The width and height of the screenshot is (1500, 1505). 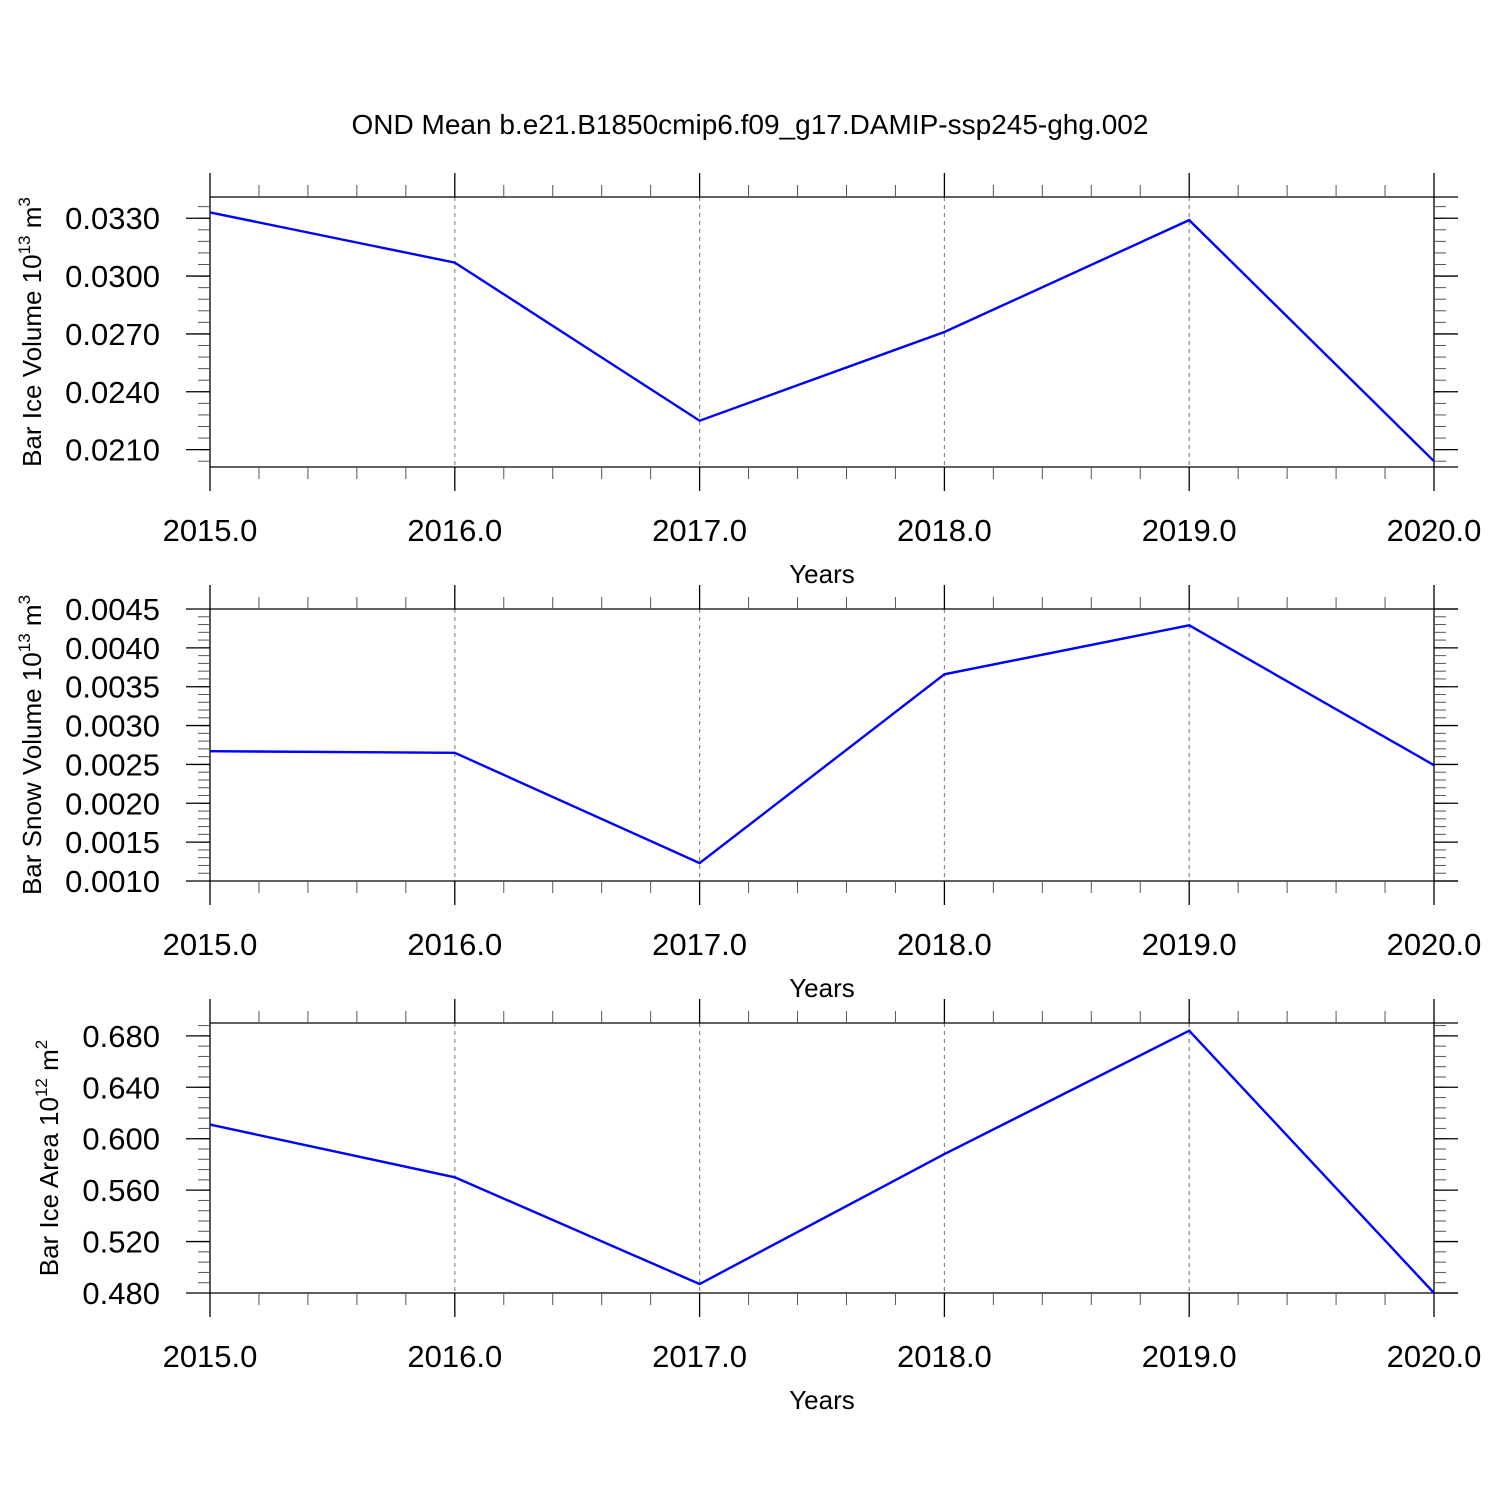 What do you see at coordinates (112, 609) in the screenshot?
I see `y-tick-label: 0.0045` at bounding box center [112, 609].